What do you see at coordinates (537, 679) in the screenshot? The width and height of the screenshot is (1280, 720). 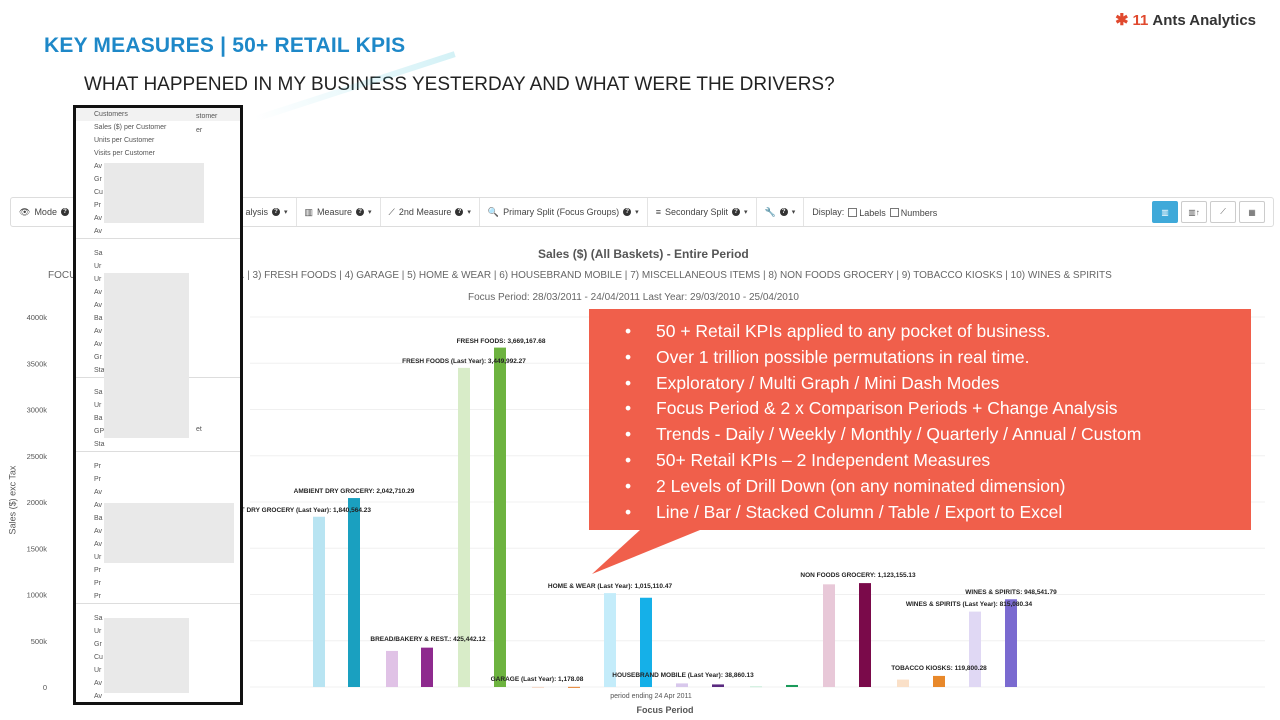 I see `data-label: GARAGE (Last Year): 1,178.08` at bounding box center [537, 679].